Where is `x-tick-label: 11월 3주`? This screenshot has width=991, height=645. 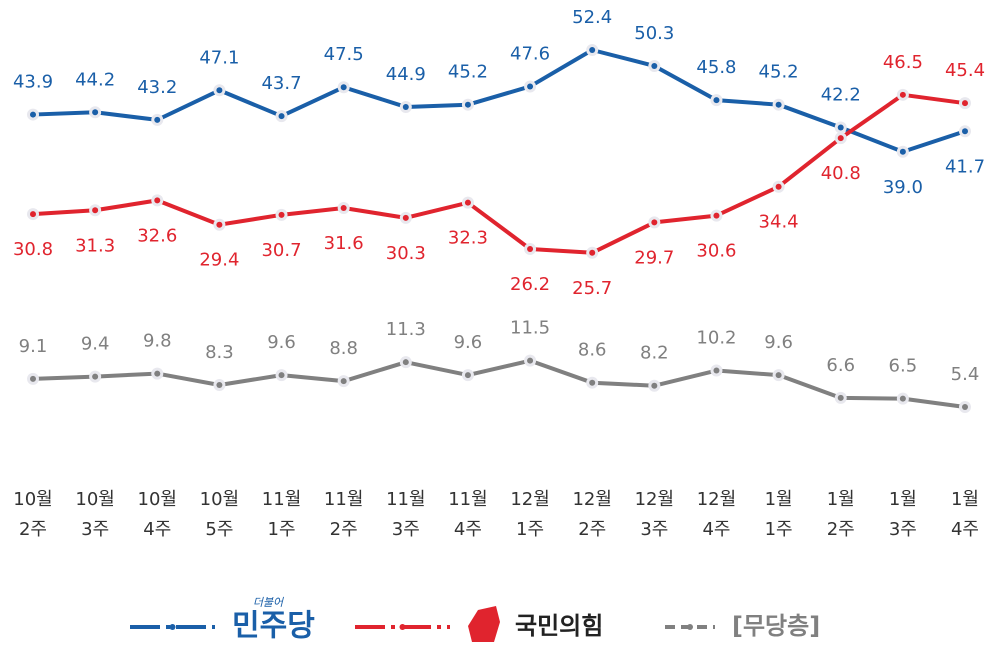 x-tick-label: 11월 3주 is located at coordinates (405, 514).